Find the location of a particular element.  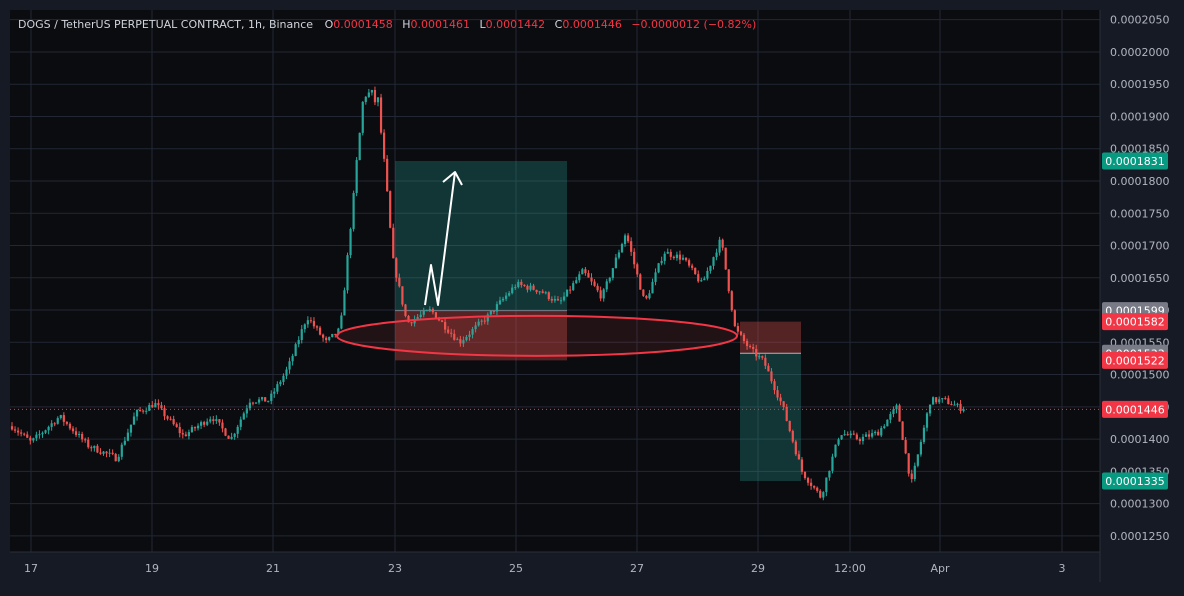

time-axis: 17 19 21 23 25 27 29 12:00 Apr 3 is located at coordinates (545, 568).